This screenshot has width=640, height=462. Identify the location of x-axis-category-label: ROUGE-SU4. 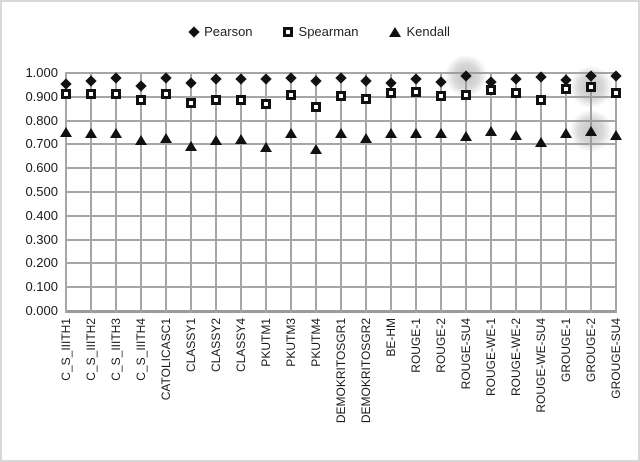
(466, 354).